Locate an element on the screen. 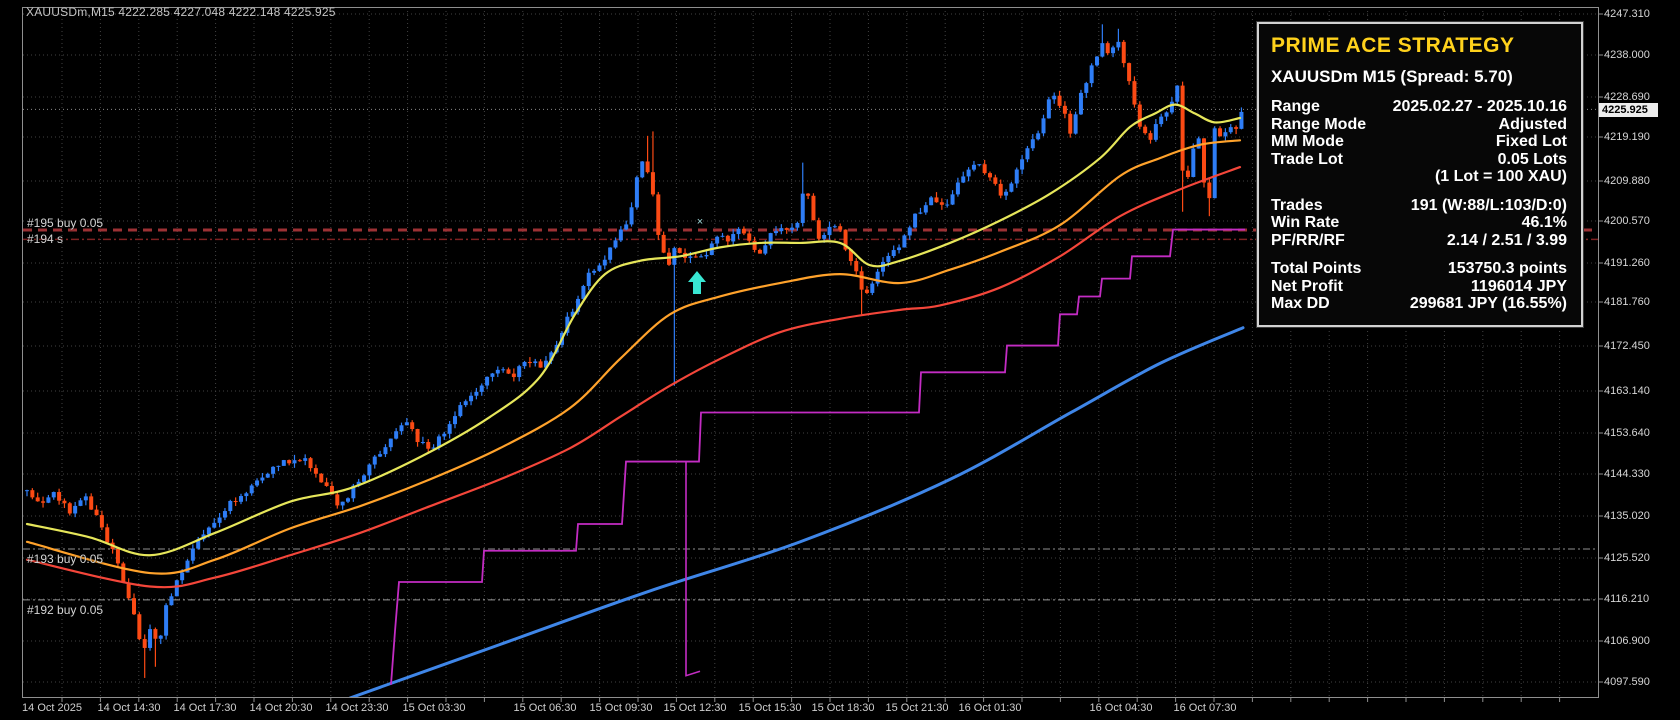 Image resolution: width=1680 pixels, height=720 pixels. panel-row-pf-rr-rf: PF/RR/RF 2.14 / 2.51 / 3.99 is located at coordinates (1419, 240).